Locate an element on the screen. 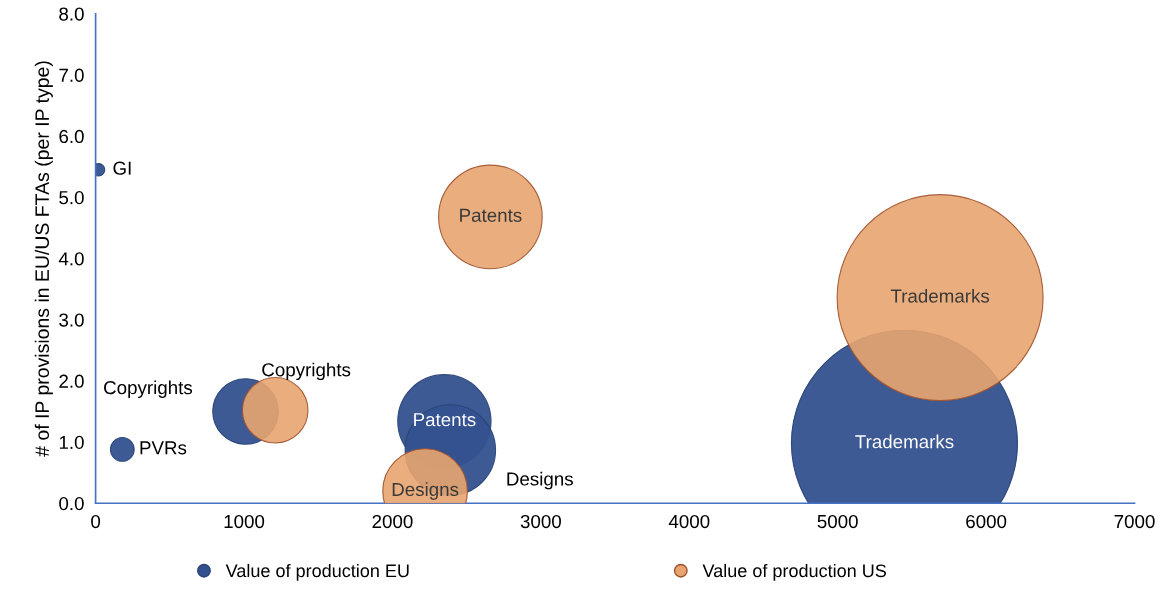  y-tick-label: 5.0 is located at coordinates (71, 198).